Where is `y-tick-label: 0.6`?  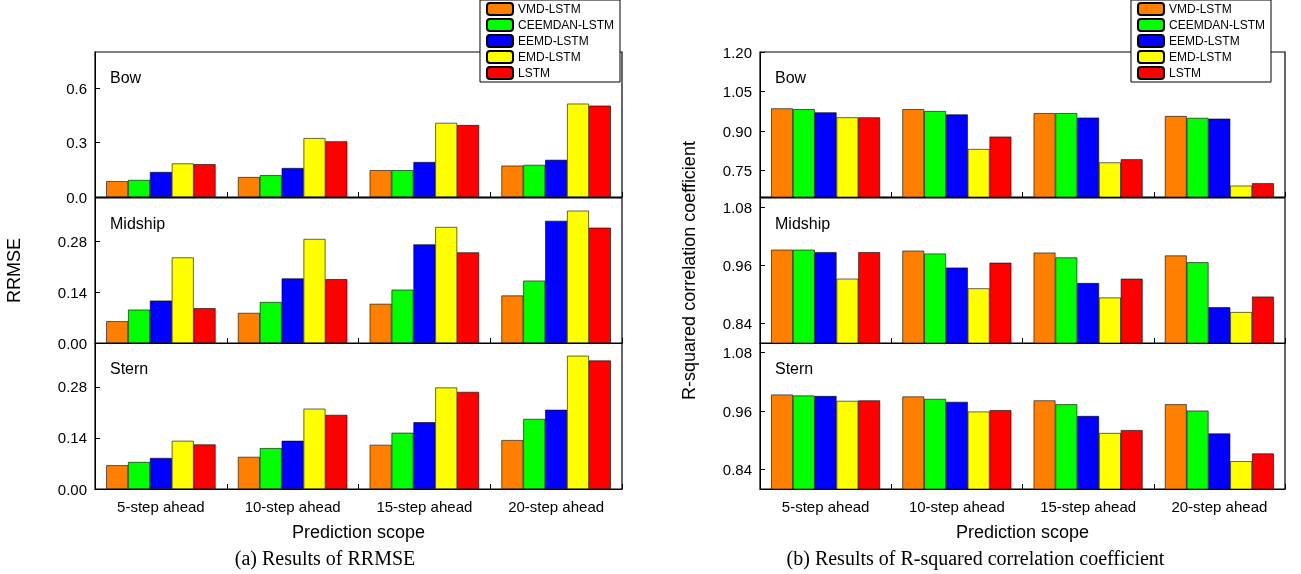 y-tick-label: 0.6 is located at coordinates (76, 88).